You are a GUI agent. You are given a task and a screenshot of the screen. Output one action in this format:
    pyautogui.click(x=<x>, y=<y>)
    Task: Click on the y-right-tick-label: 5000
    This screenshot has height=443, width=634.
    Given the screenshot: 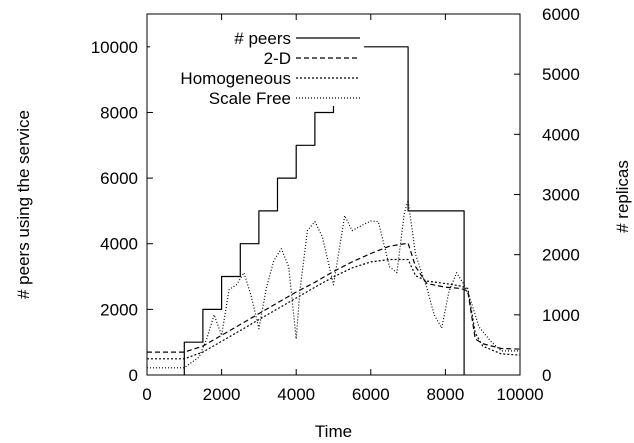 What is the action you would take?
    pyautogui.click(x=561, y=74)
    